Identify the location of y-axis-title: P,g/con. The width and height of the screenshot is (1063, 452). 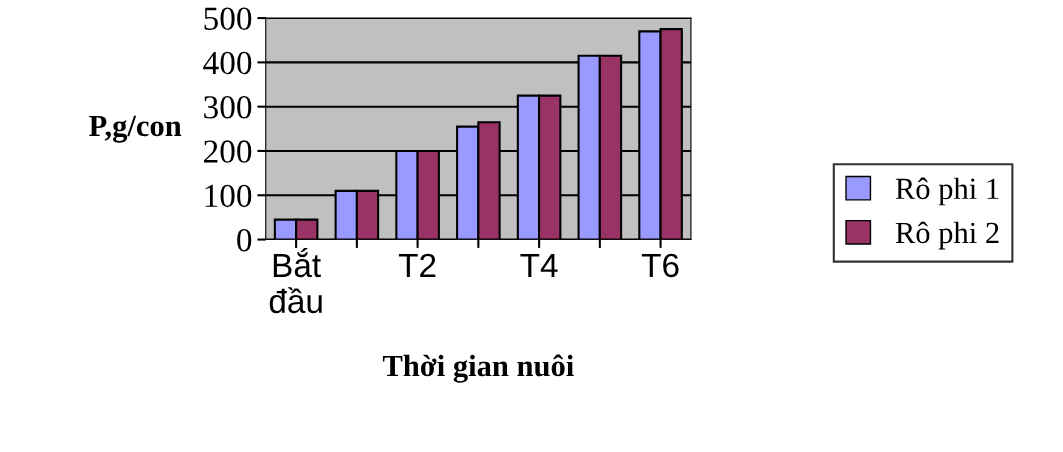
(135, 129).